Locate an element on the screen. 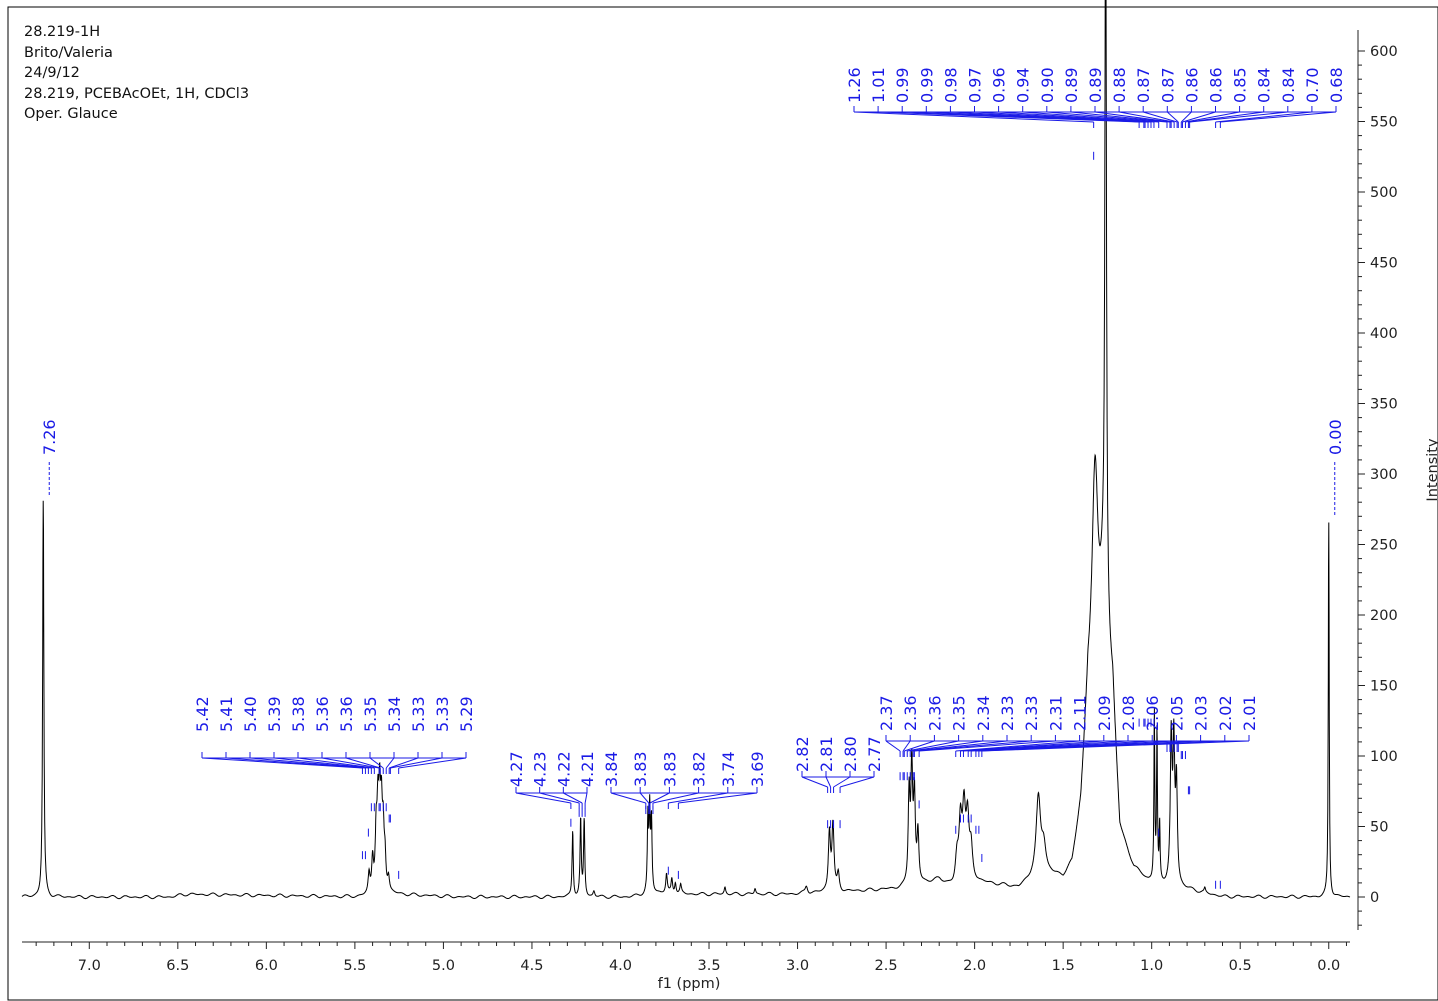 The height and width of the screenshot is (1001, 1438). peak-label: 2.09 is located at coordinates (1104, 713).